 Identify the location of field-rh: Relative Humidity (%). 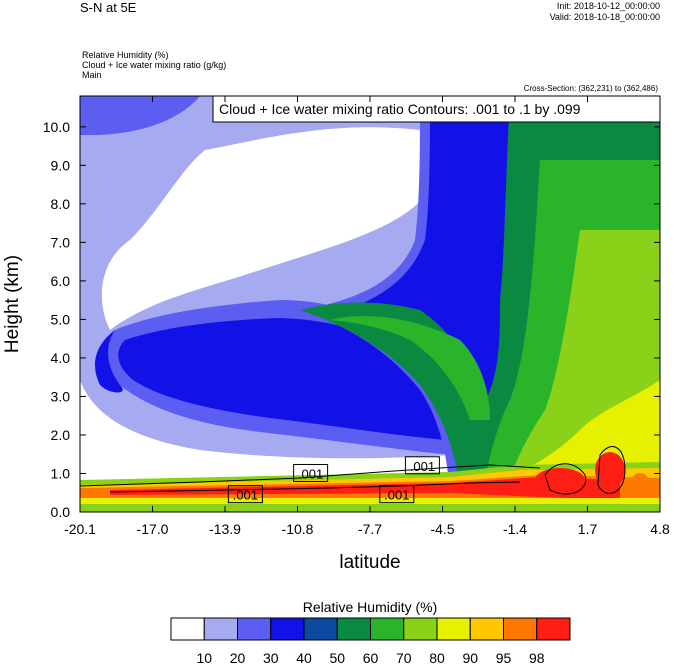
(125, 55).